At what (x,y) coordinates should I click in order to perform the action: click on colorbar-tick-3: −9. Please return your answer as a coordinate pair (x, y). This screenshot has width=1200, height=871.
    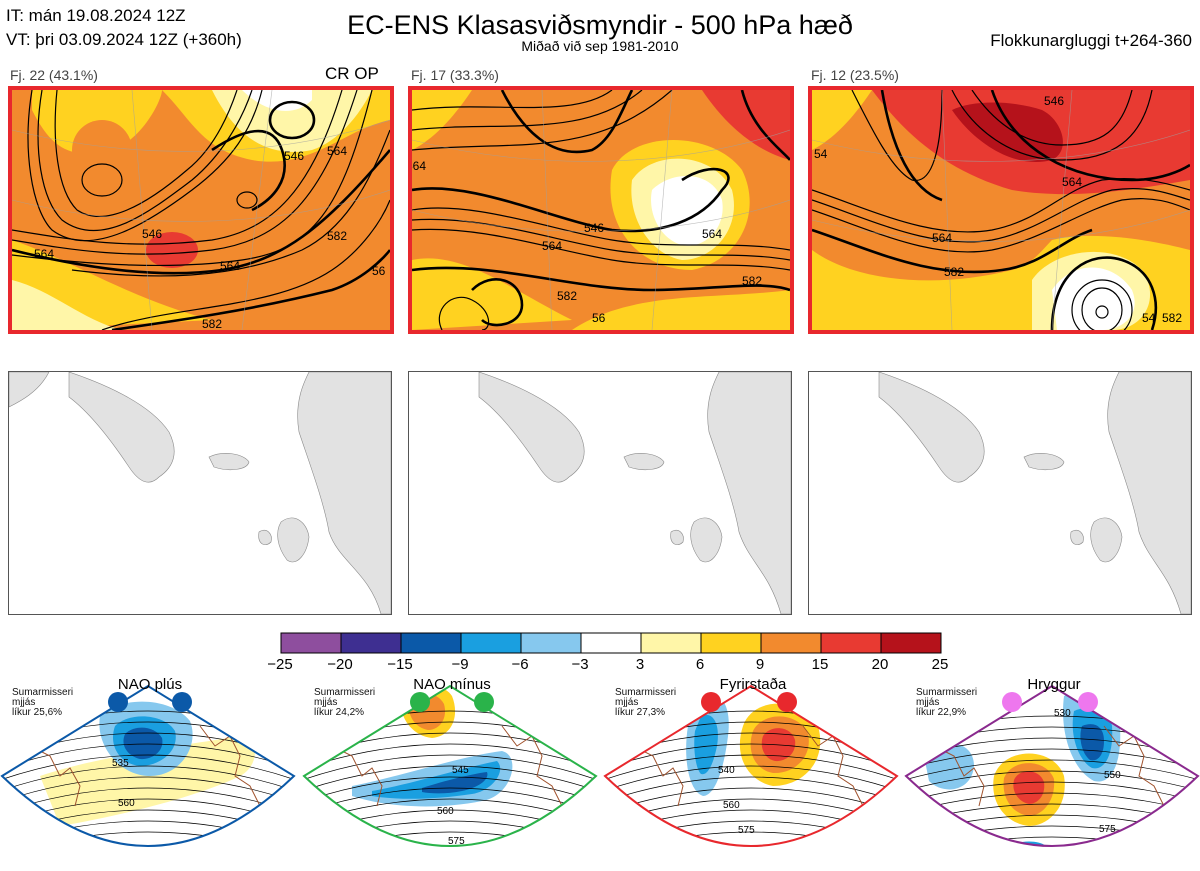
    Looking at the image, I should click on (460, 664).